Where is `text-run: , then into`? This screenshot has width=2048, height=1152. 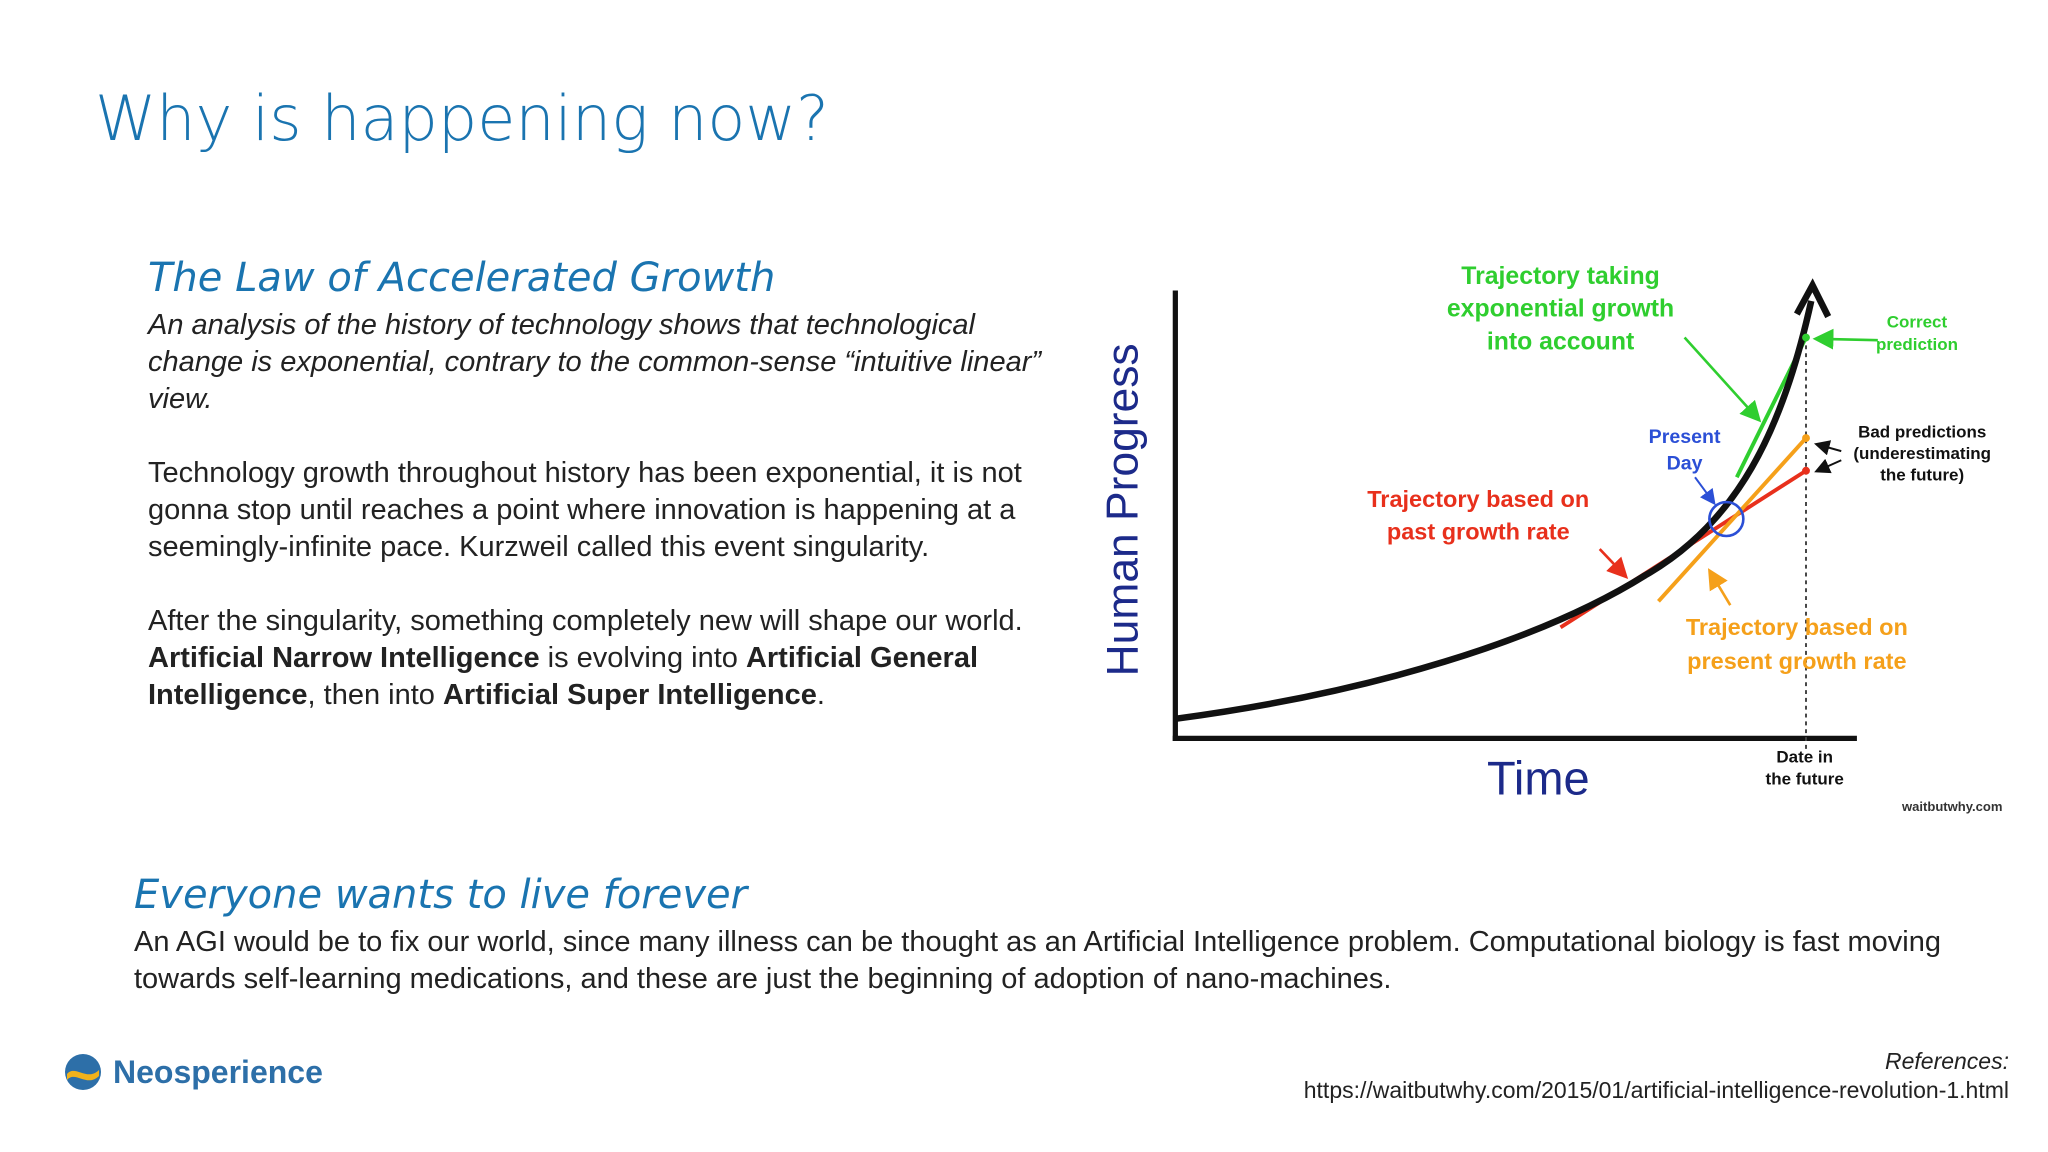 text-run: , then into is located at coordinates (375, 695).